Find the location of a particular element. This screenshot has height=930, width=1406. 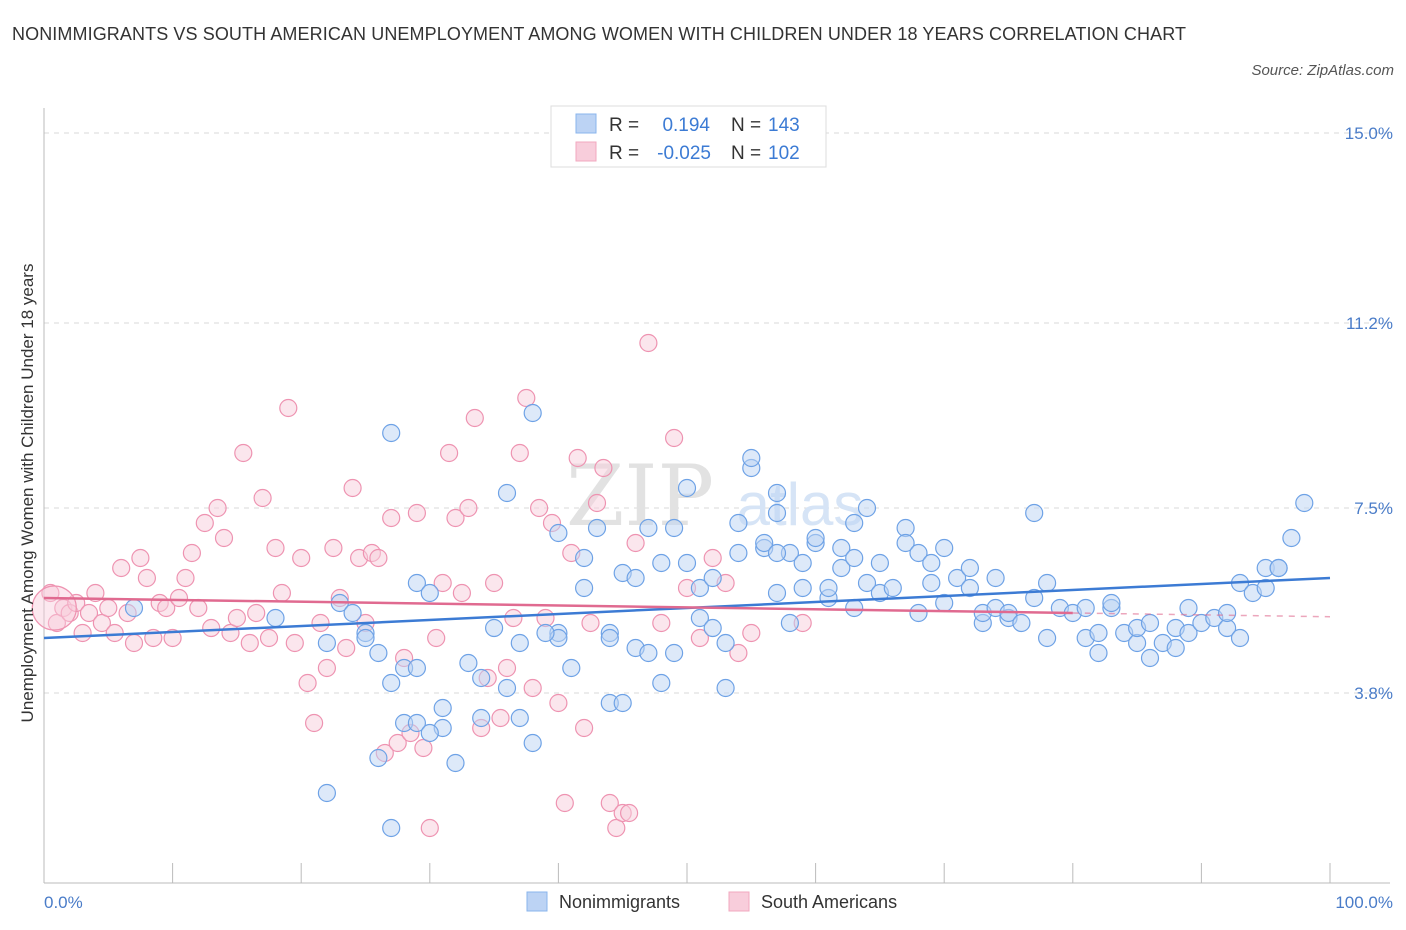

legend-r-value-2: -0.025 is located at coordinates (684, 153).